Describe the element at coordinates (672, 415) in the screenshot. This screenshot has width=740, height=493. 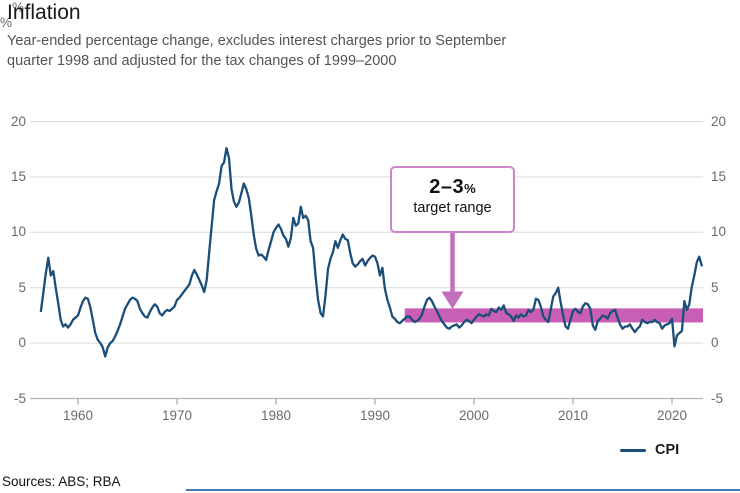
I see `tick-label: 2020` at that location.